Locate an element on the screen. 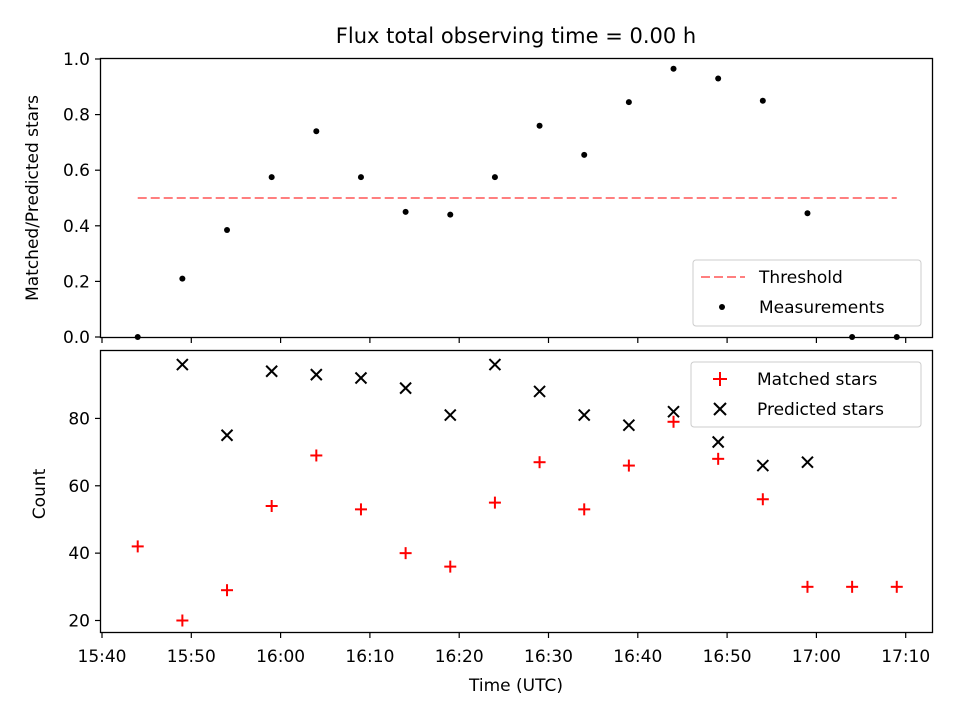 This screenshot has width=960, height=720. top-y-tick-label: 1.0 is located at coordinates (76, 60).